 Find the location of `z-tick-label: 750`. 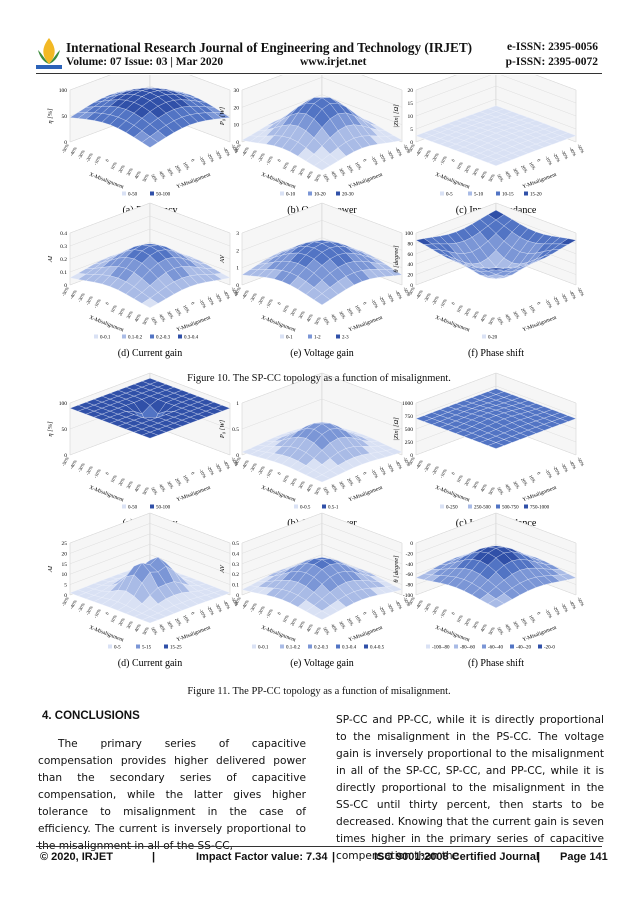

z-tick-label: 750 is located at coordinates (409, 417).